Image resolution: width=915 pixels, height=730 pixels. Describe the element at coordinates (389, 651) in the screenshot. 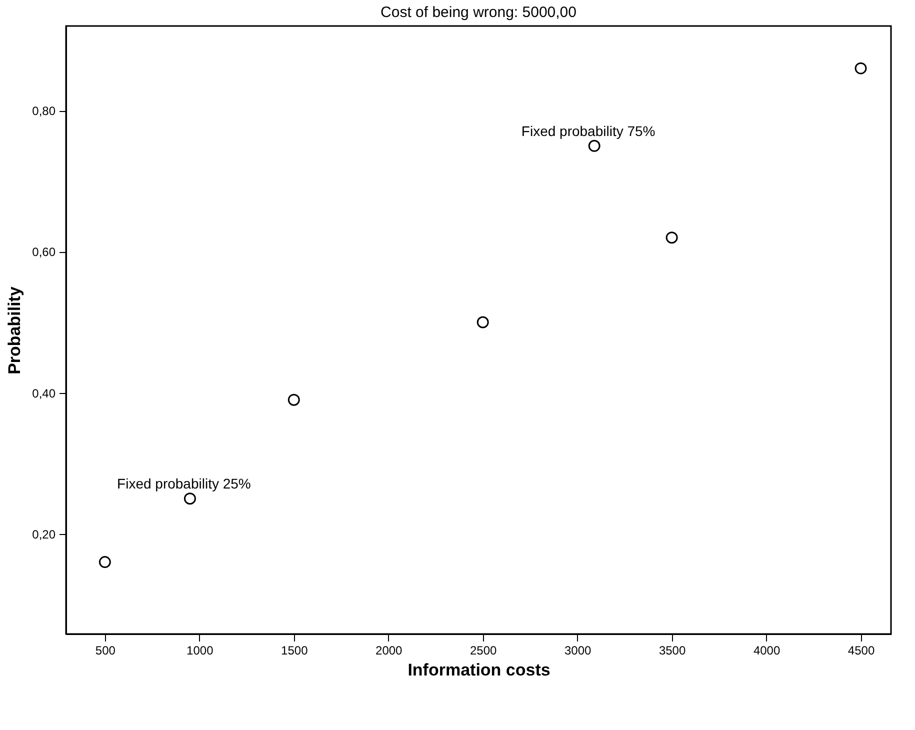

I see `x-tick-label: 2000` at that location.